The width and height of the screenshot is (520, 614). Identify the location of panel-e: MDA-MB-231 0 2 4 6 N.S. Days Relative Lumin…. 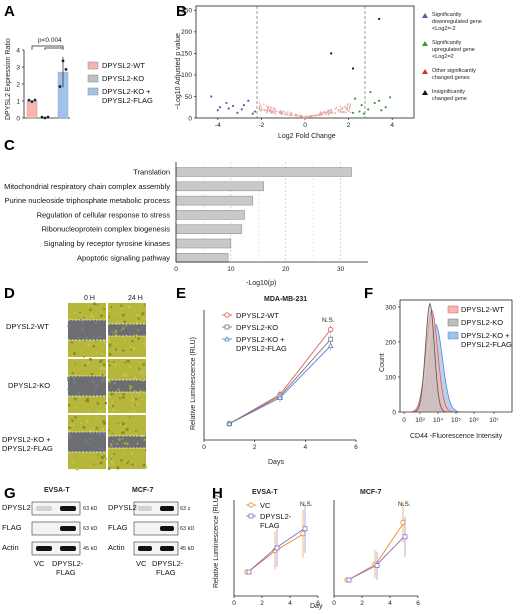
(274, 381).